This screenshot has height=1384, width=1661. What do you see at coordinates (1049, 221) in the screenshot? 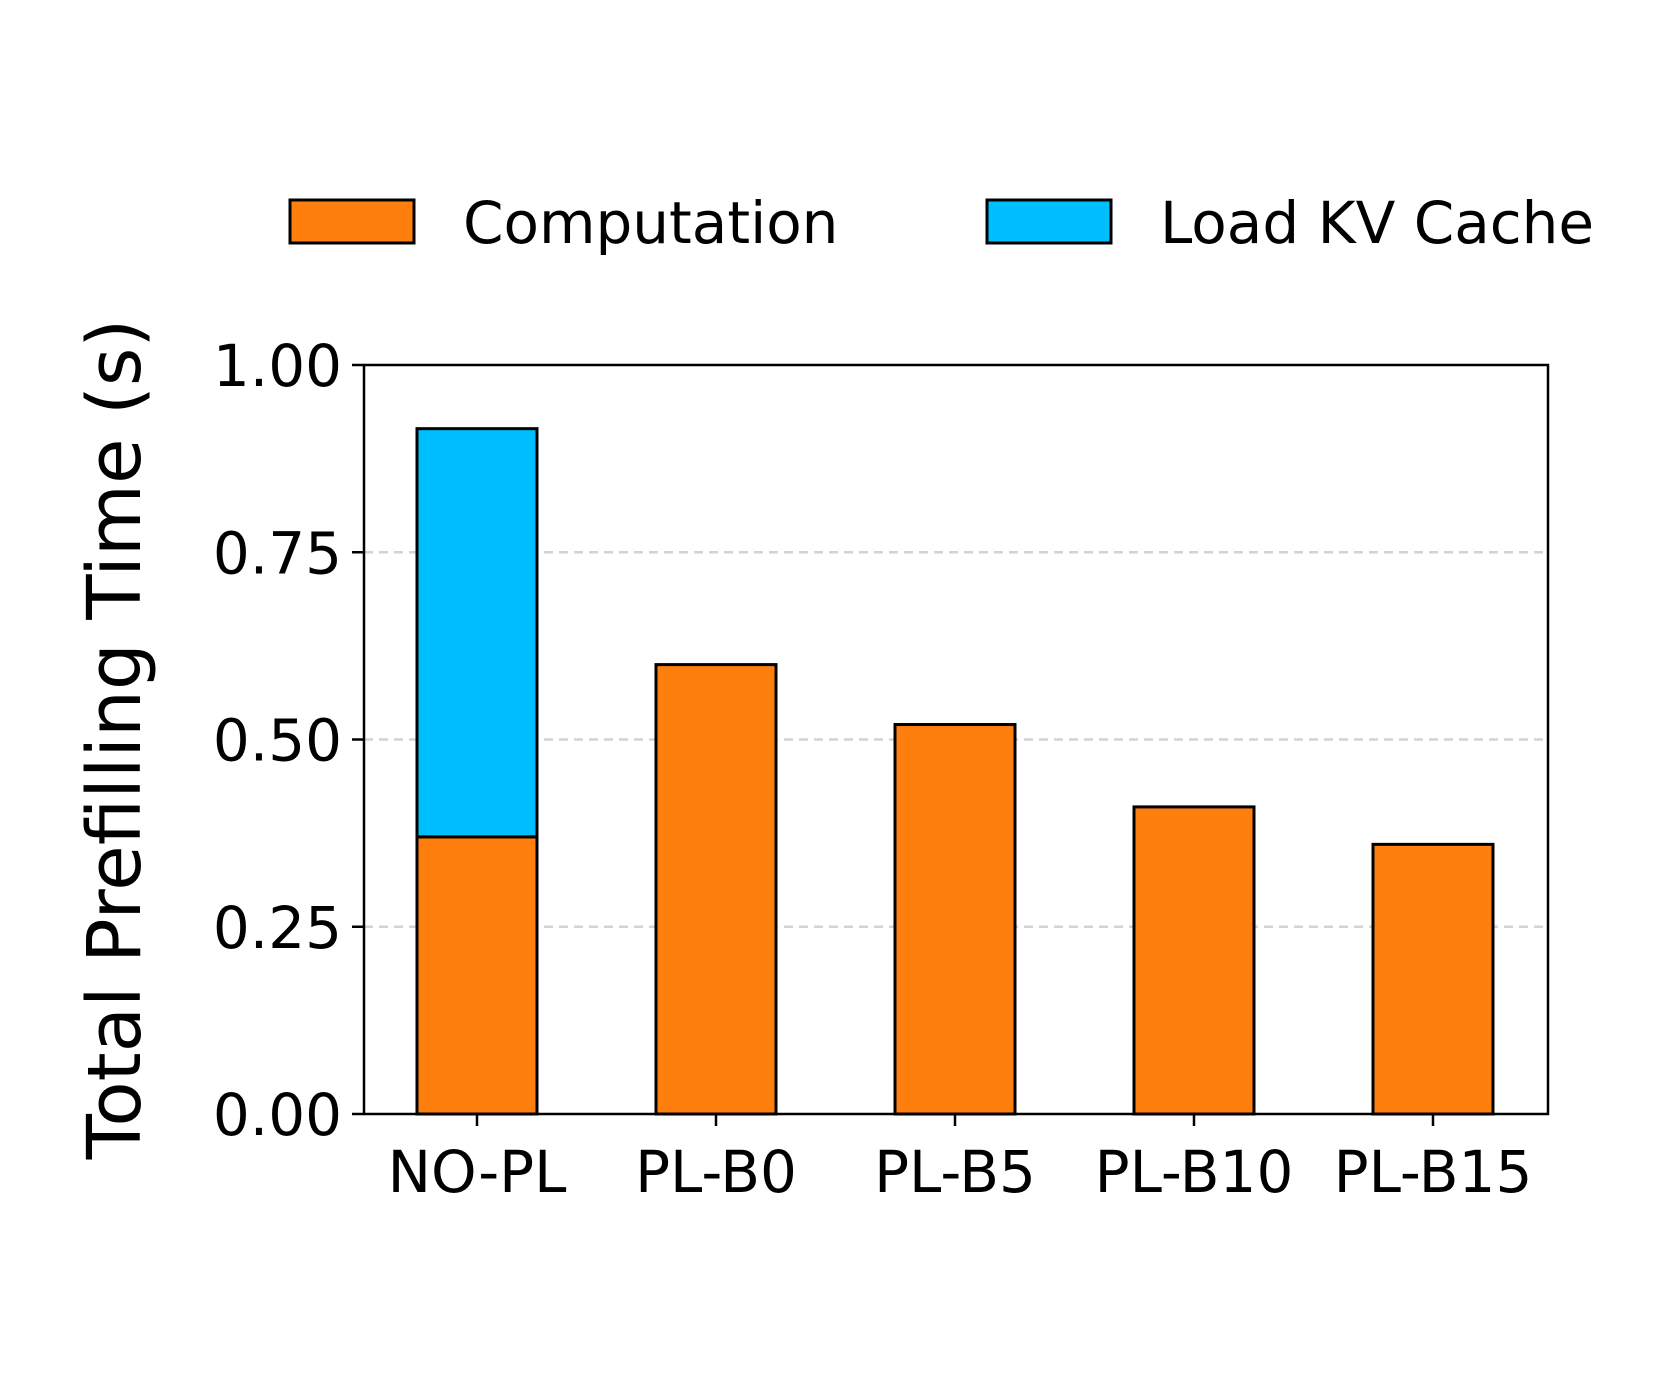
I see `legend-swatch-load-kv-cache` at bounding box center [1049, 221].